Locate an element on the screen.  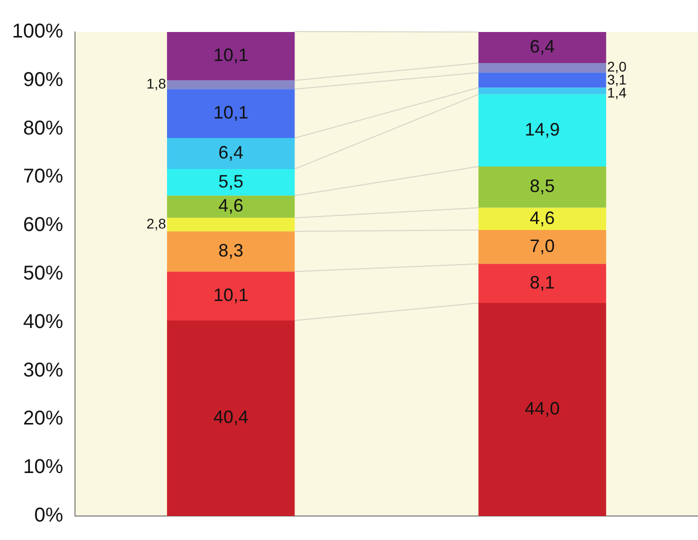
y-tick-label: 50% is located at coordinates (43, 273).